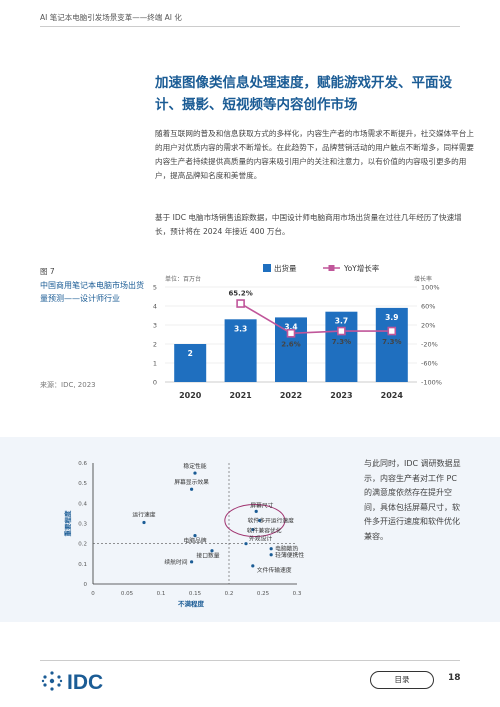  I want to click on y2-tick-label: -20%, so click(429, 345).